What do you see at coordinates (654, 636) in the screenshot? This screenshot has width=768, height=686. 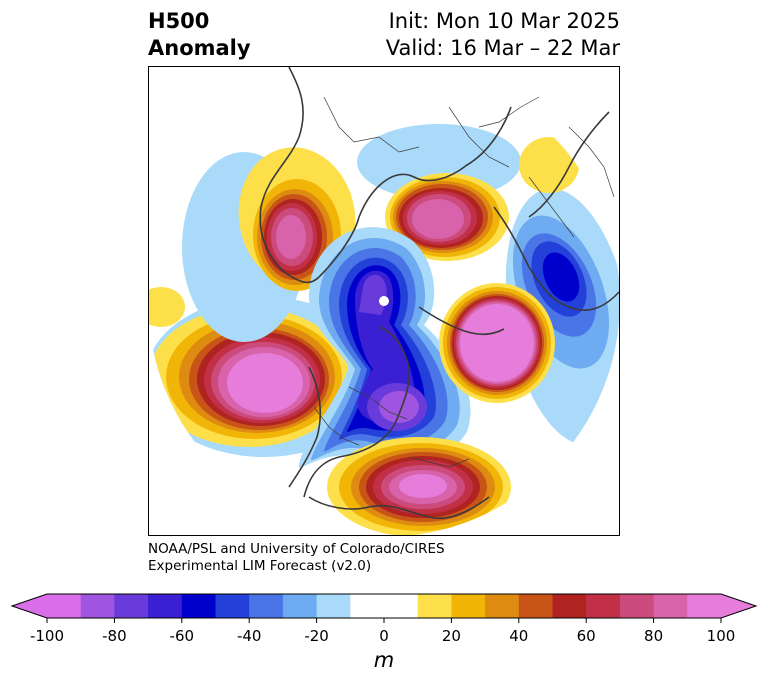 I see `colorbar-tick-label: 80` at bounding box center [654, 636].